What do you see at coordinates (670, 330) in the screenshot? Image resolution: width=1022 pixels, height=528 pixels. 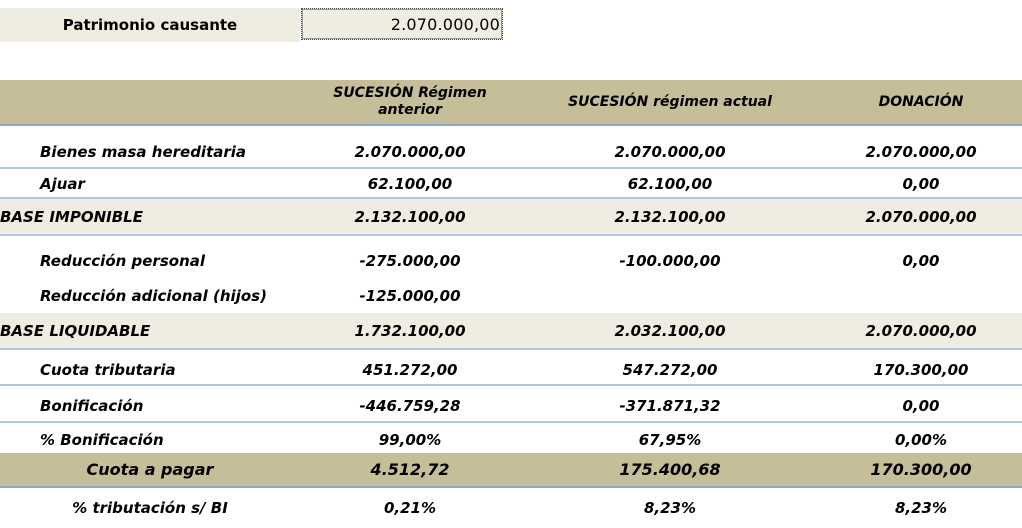 I see `cell-value: 2.032.100,00` at bounding box center [670, 330].